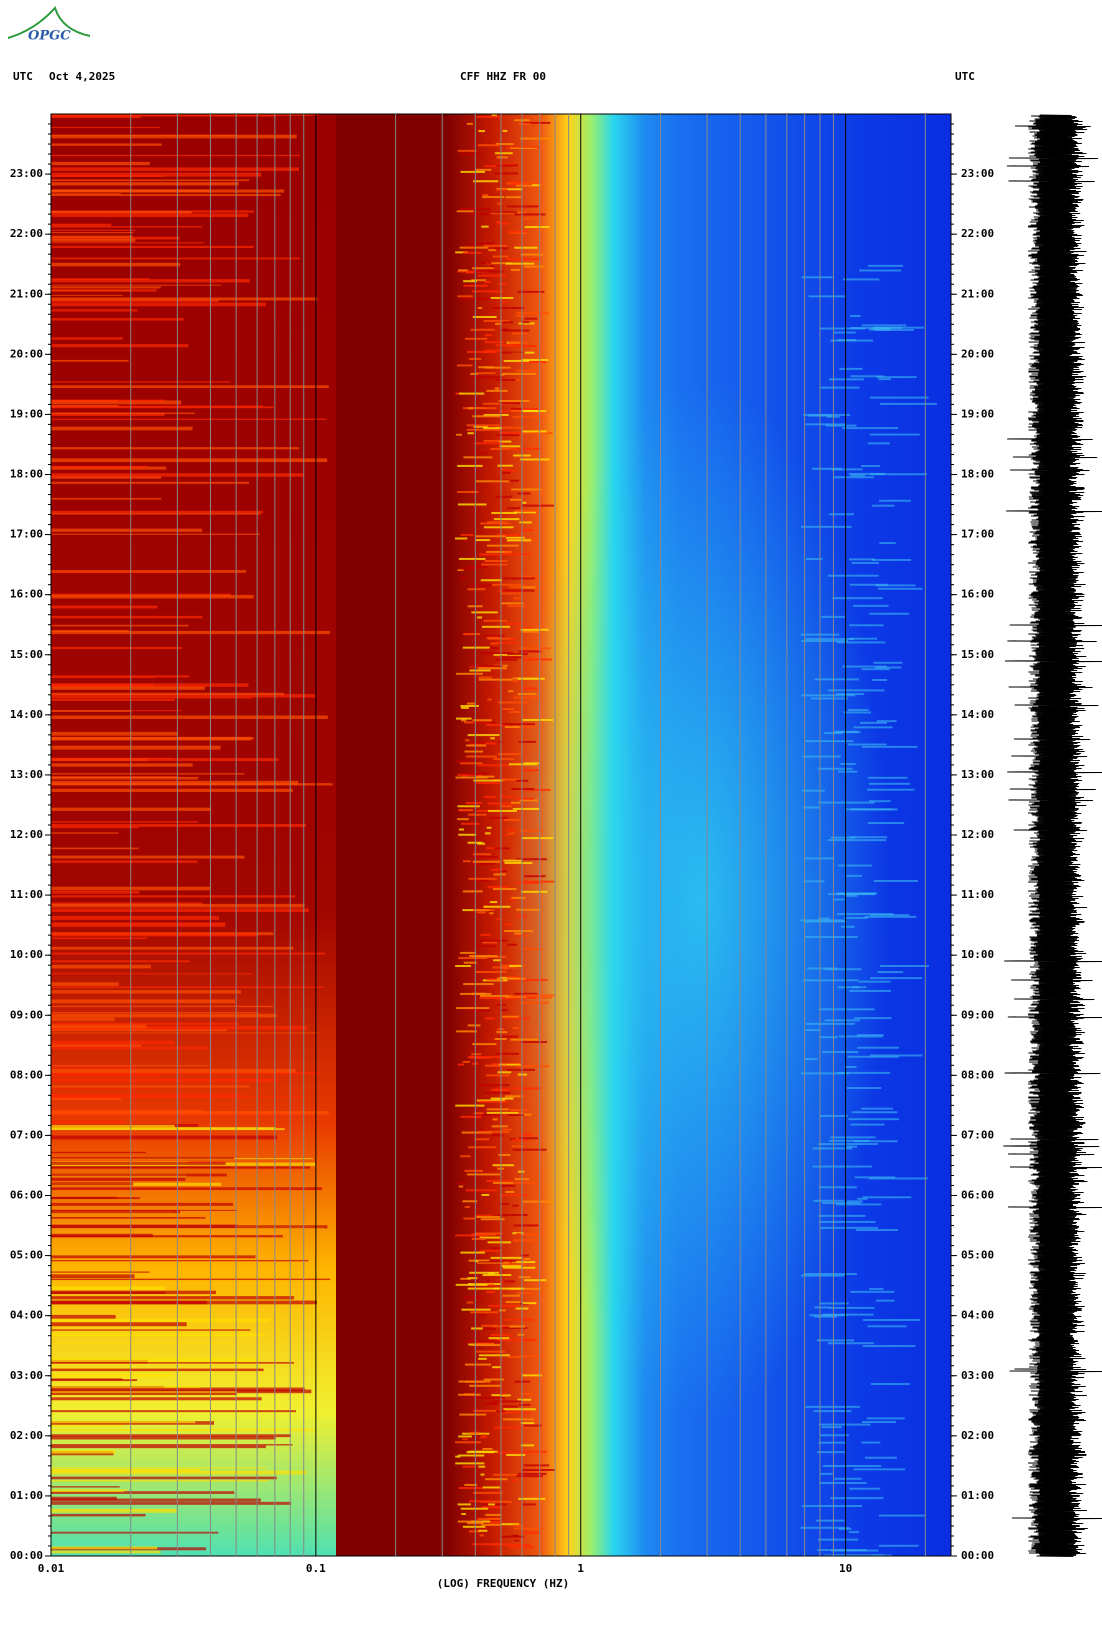 This screenshot has height=1634, width=1102. Describe the element at coordinates (977, 474) in the screenshot. I see `y-tick-label-right: 18:00` at that location.